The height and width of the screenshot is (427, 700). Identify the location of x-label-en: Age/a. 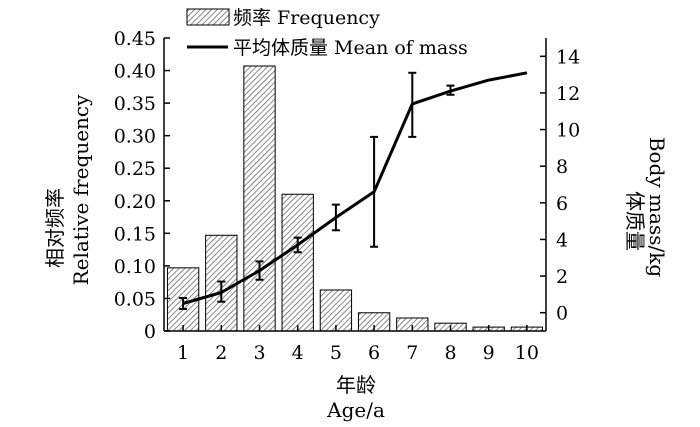
(355, 410).